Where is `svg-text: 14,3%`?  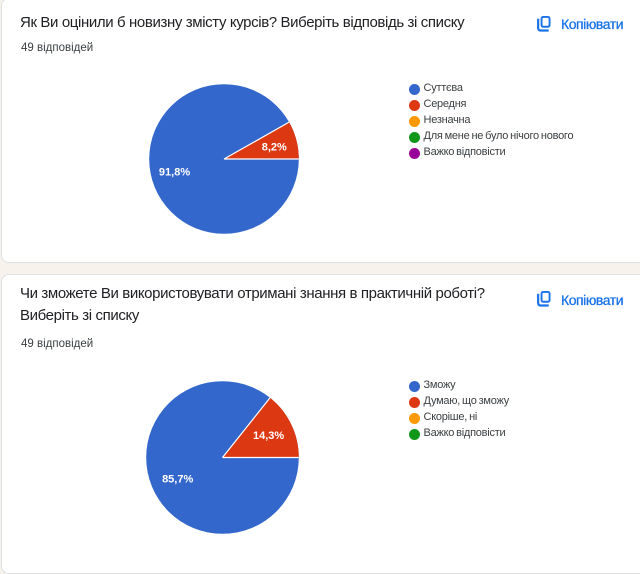 svg-text: 14,3% is located at coordinates (268, 436).